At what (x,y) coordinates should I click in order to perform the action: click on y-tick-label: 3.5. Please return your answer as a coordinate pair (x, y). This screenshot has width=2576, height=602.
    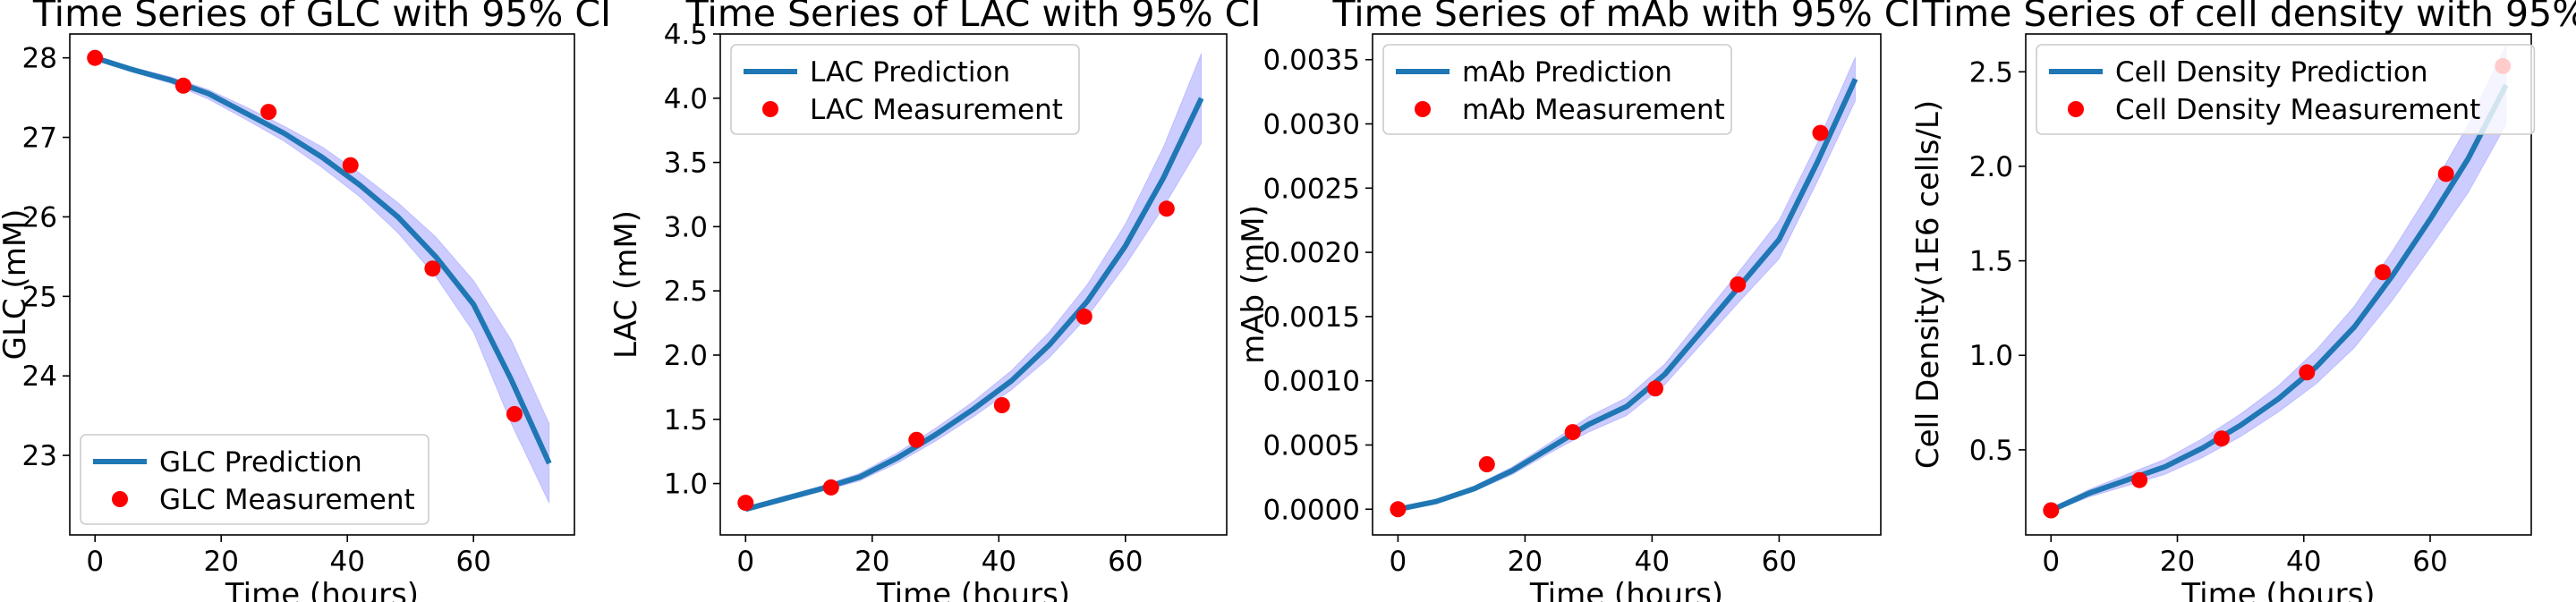
    Looking at the image, I should click on (686, 164).